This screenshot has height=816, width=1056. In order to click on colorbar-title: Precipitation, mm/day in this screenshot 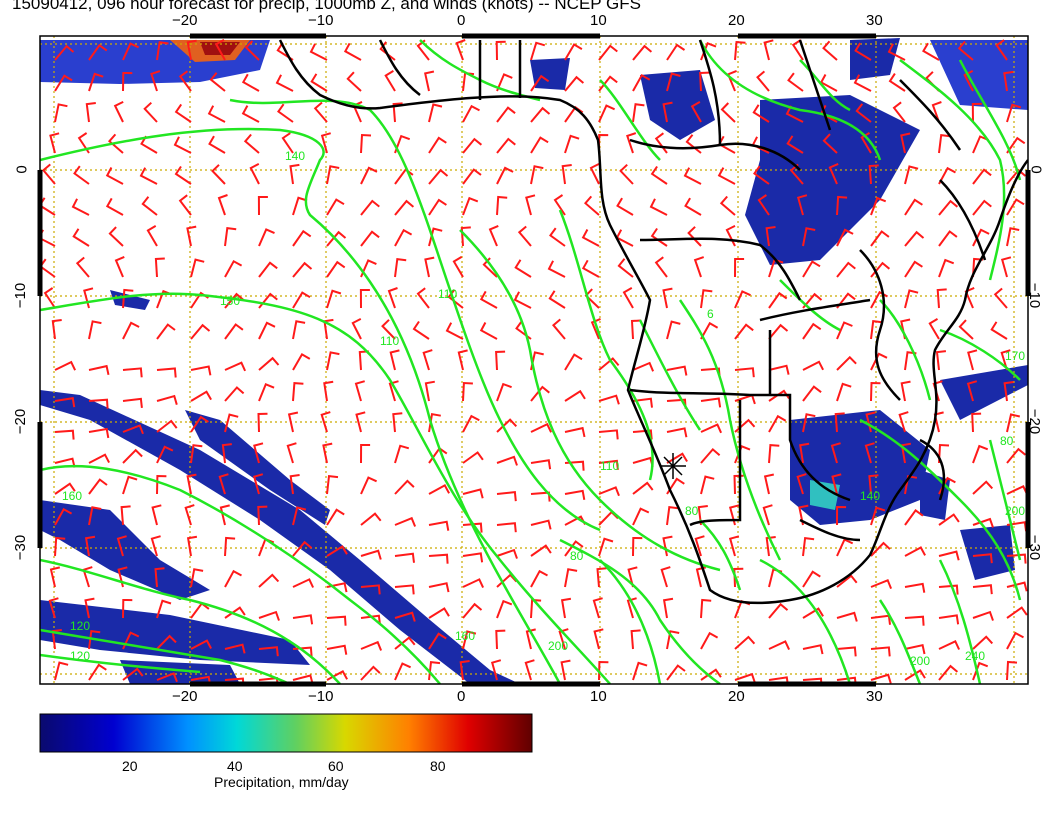, I will do `click(281, 782)`.